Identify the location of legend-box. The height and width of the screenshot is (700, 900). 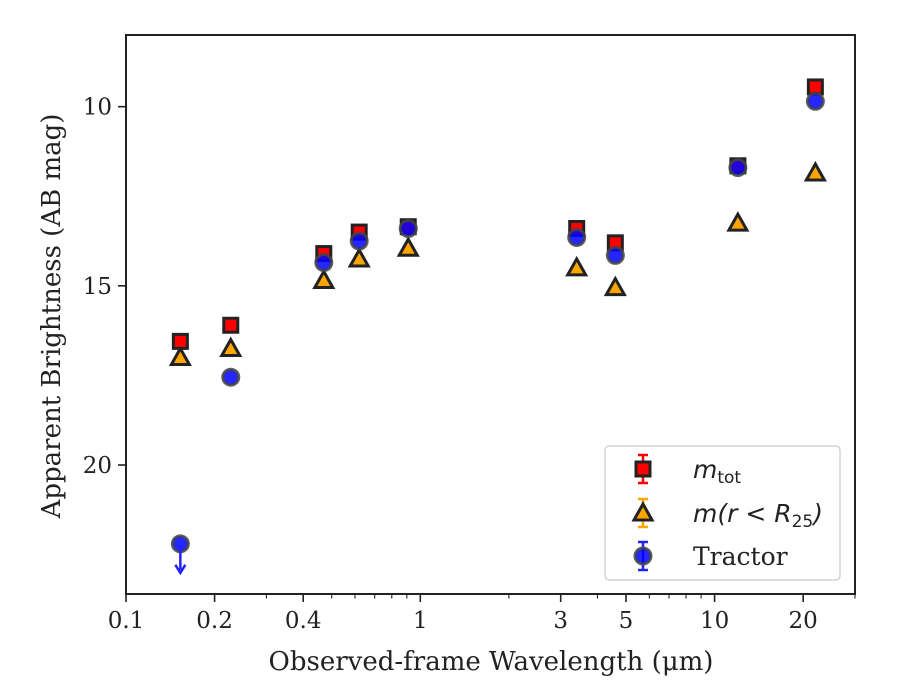
(722, 513).